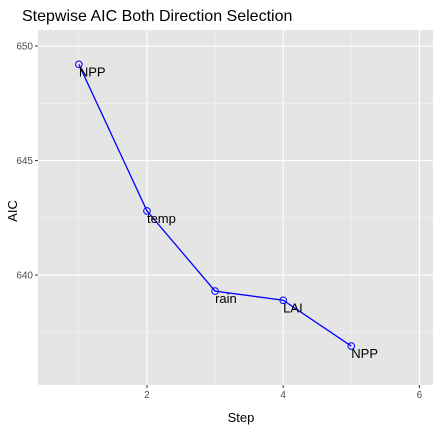 The width and height of the screenshot is (440, 432). I want to click on x-tick-label: 2, so click(147, 395).